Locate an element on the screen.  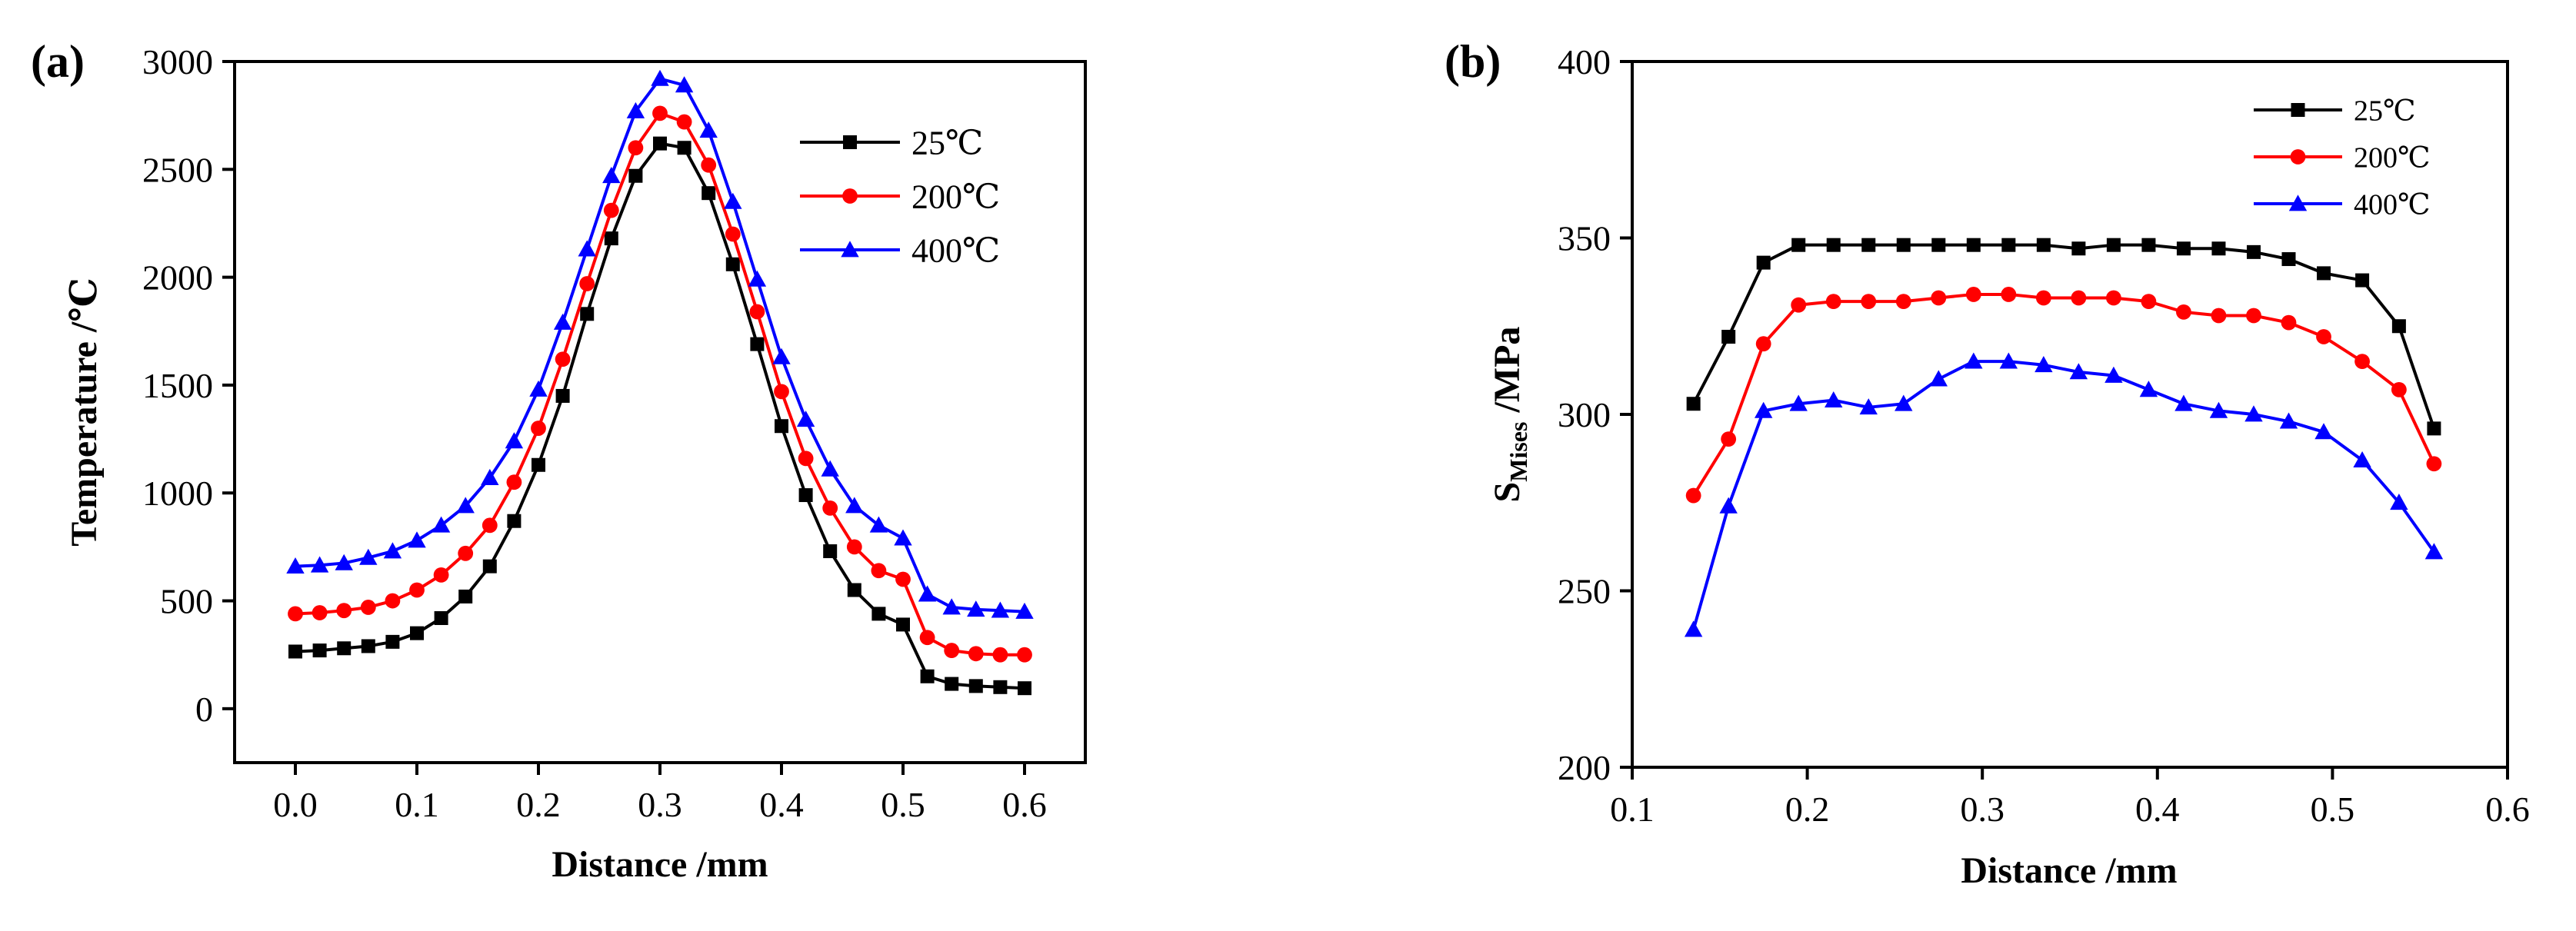
y-axis-label-b-sub: Mises is located at coordinates (1518, 452).